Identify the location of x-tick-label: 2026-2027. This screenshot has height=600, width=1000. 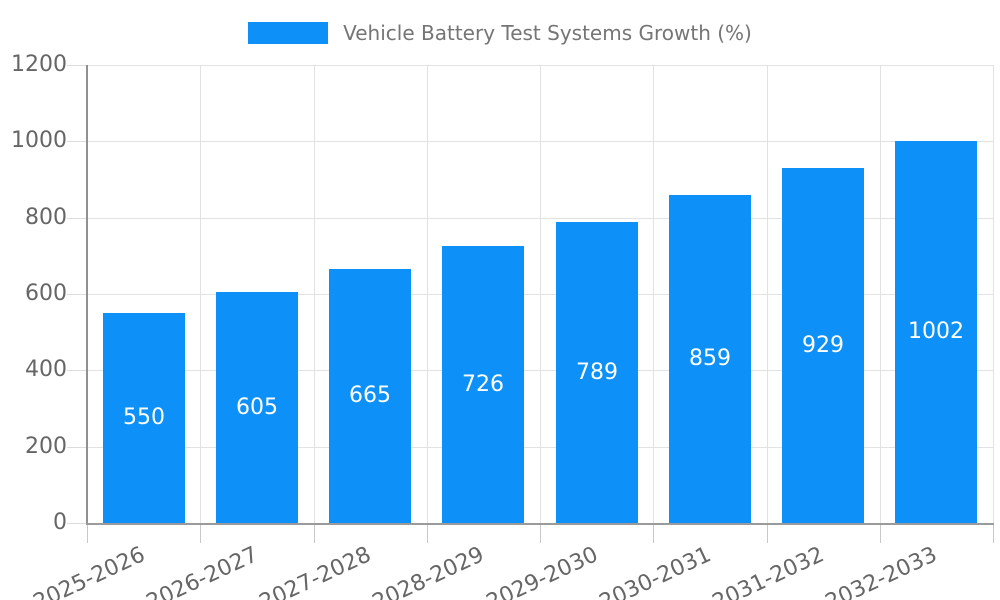
(202, 571).